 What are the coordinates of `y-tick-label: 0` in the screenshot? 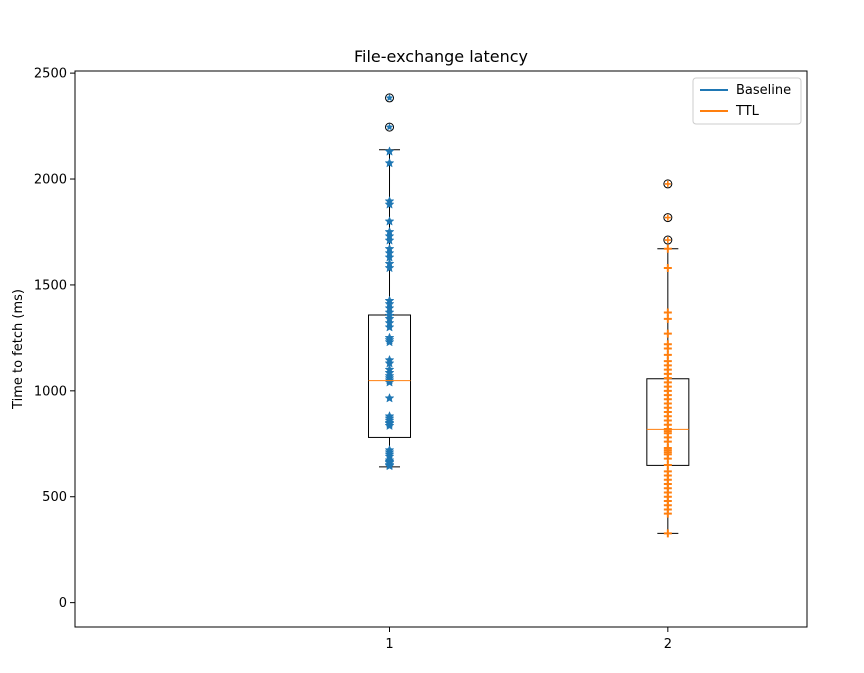 It's located at (63, 603).